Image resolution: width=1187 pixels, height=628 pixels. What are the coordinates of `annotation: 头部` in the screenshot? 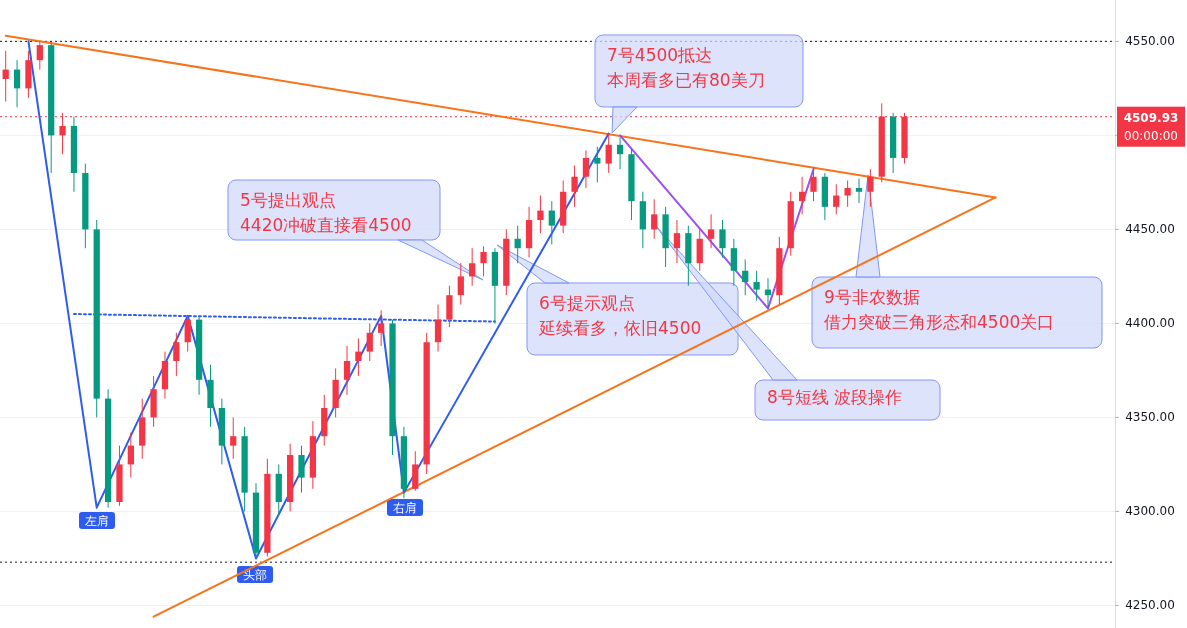 It's located at (255, 575).